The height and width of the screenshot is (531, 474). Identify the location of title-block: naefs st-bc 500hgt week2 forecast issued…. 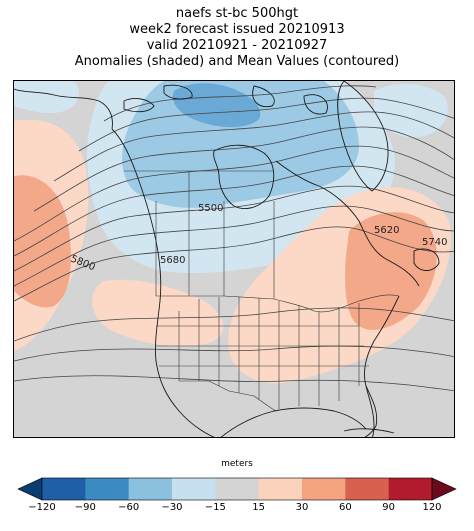
(237, 38).